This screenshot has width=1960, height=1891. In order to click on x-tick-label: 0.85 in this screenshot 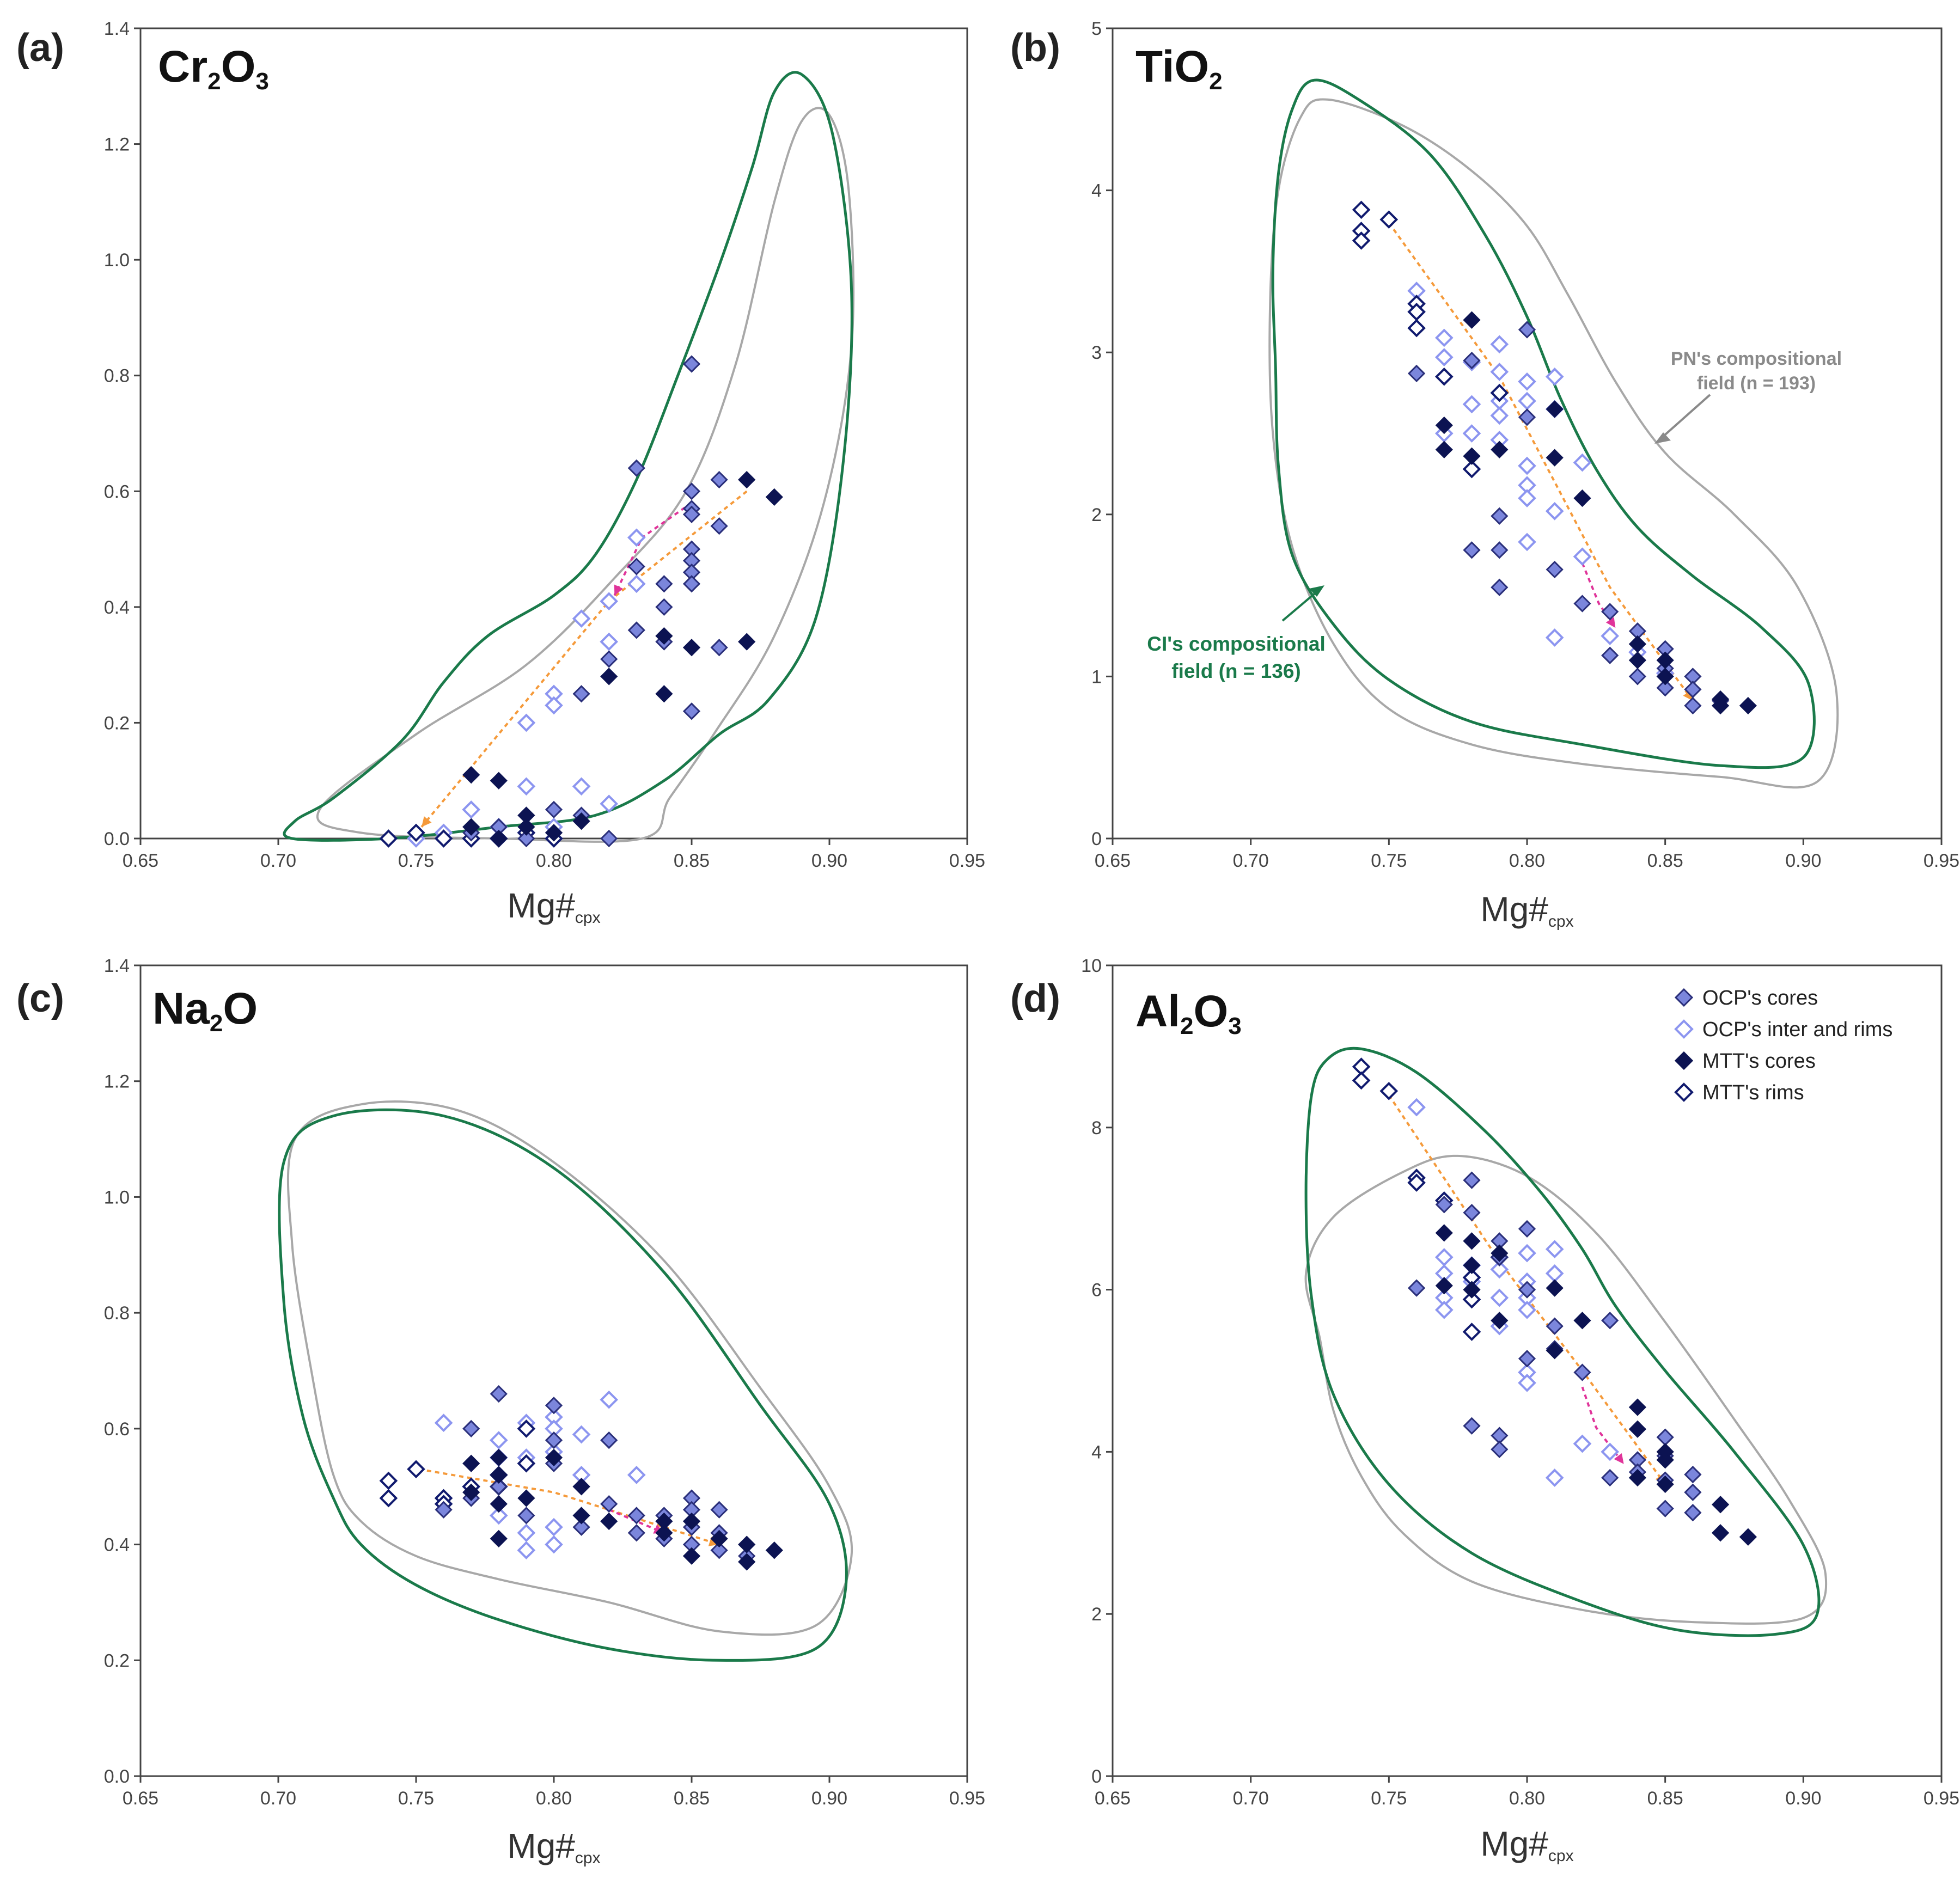, I will do `click(692, 1799)`.